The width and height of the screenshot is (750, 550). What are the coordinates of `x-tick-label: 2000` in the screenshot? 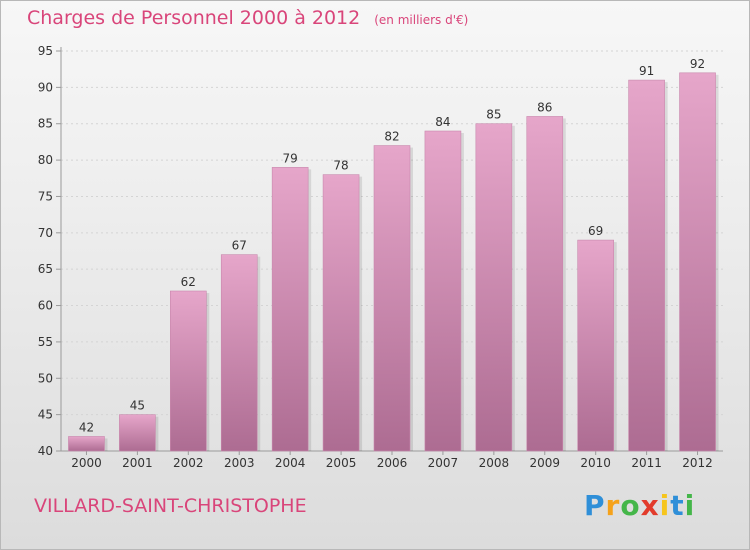 It's located at (86, 463).